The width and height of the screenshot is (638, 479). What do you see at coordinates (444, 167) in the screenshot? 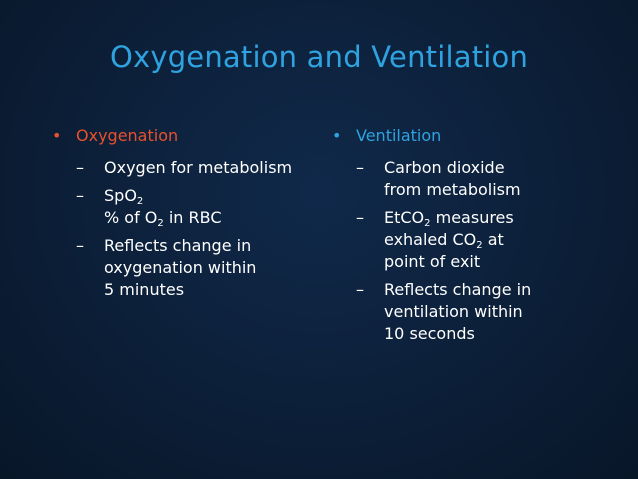
I see `list-item-line: Carbon dioxide` at bounding box center [444, 167].